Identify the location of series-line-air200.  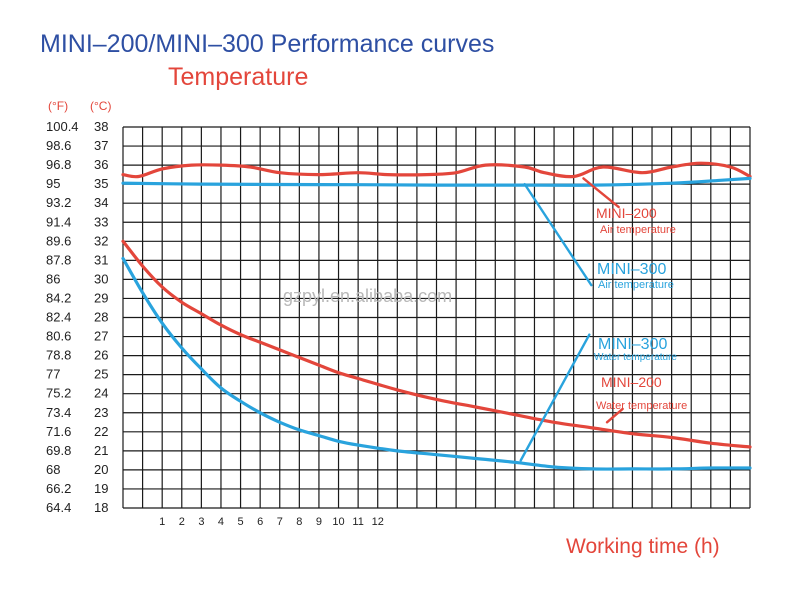
(436, 170).